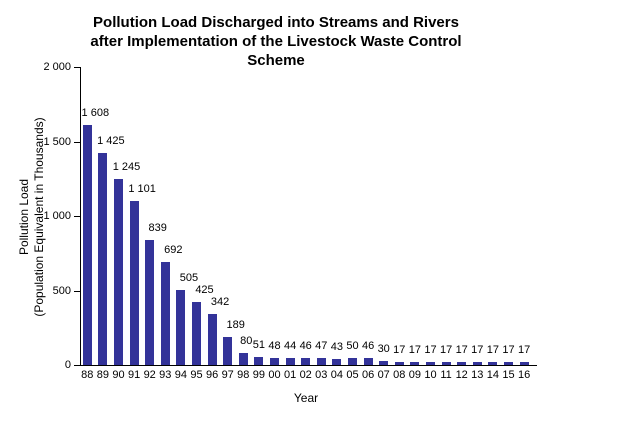 The height and width of the screenshot is (430, 640). Describe the element at coordinates (383, 375) in the screenshot. I see `x-axis-category-label: 07` at that location.